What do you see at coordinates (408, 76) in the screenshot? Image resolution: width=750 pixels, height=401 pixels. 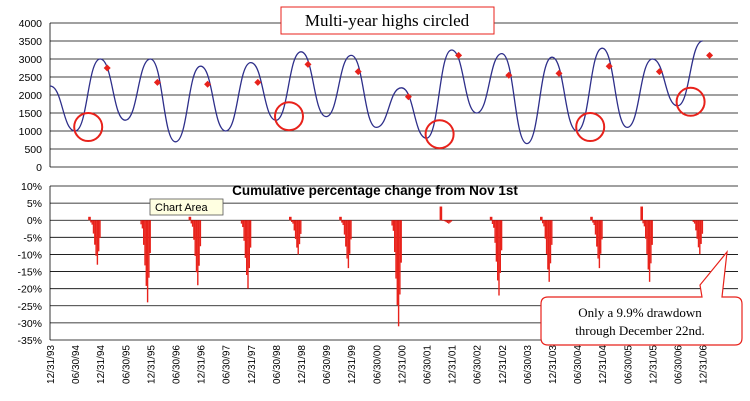 I see `top-chart-markers` at bounding box center [408, 76].